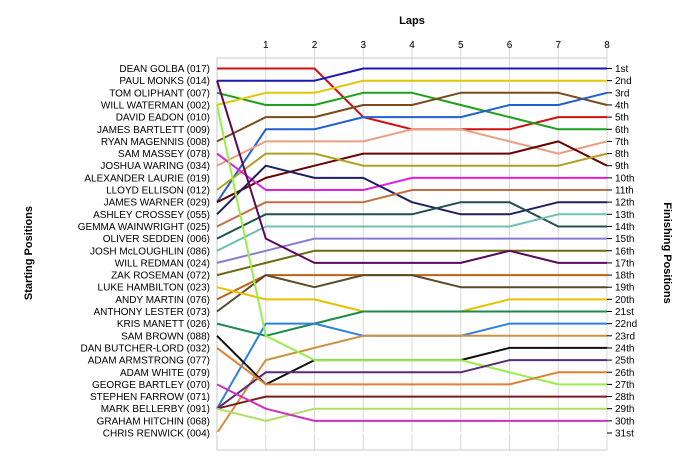 The image size is (700, 465). What do you see at coordinates (165, 336) in the screenshot?
I see `starting-position-label: SAM BROWN (088)` at bounding box center [165, 336].